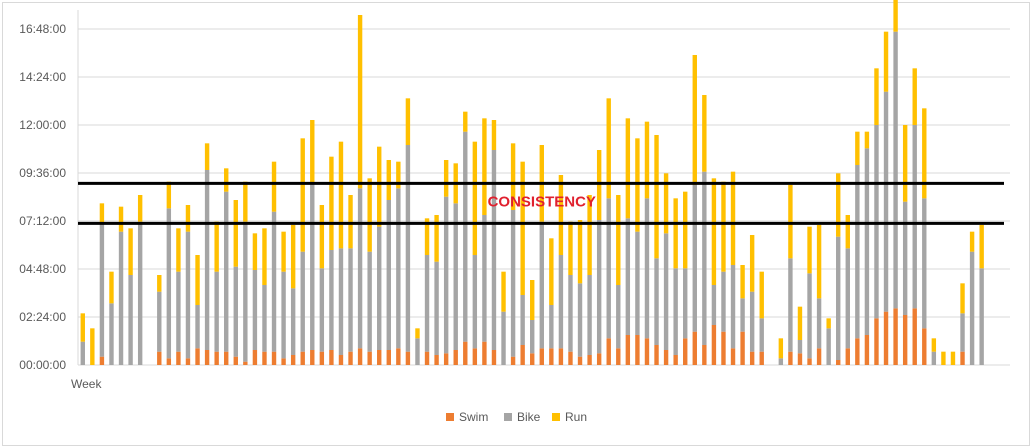 The height and width of the screenshot is (448, 1032). Describe the element at coordinates (556, 417) in the screenshot. I see `legend-swatch-run` at that location.